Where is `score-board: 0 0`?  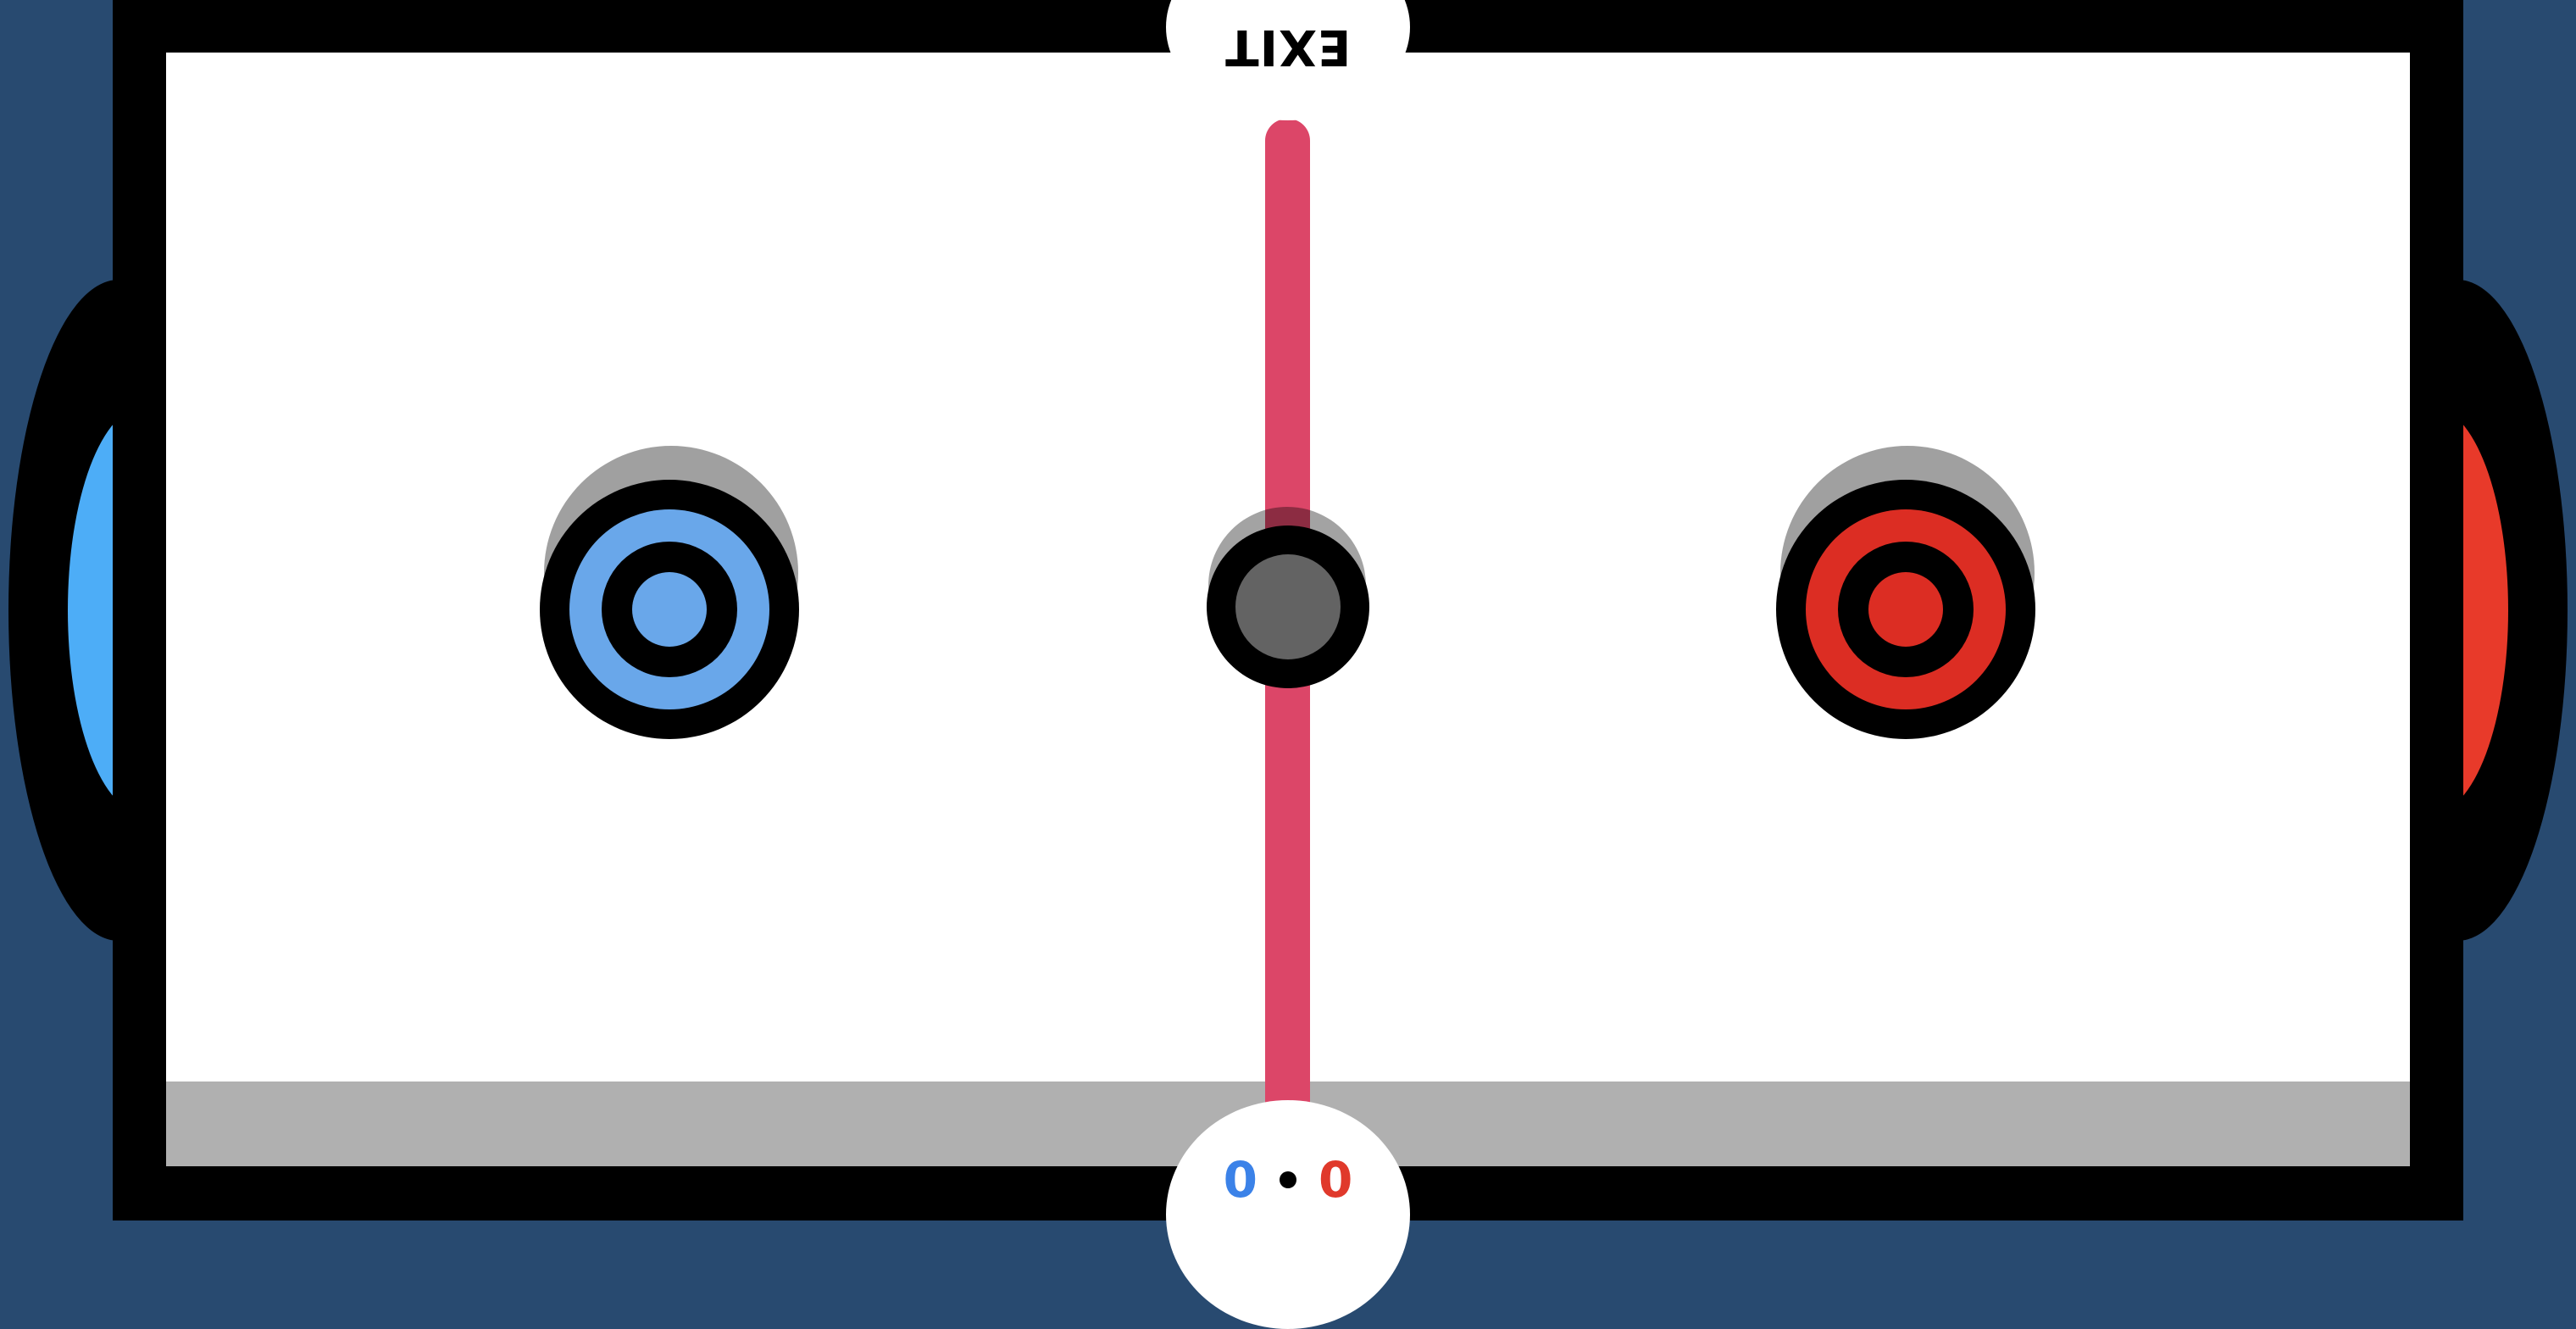 score-board: 0 0 is located at coordinates (1288, 1214).